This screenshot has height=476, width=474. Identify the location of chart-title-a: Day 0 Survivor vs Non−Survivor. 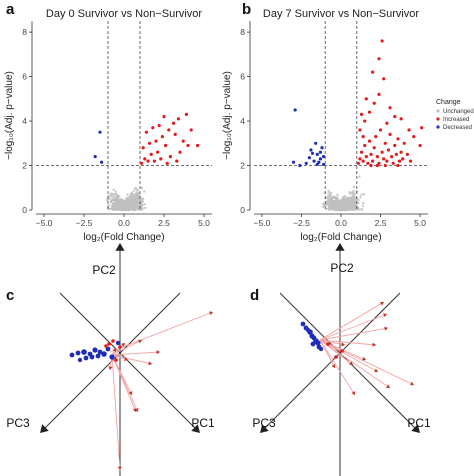
(124, 14).